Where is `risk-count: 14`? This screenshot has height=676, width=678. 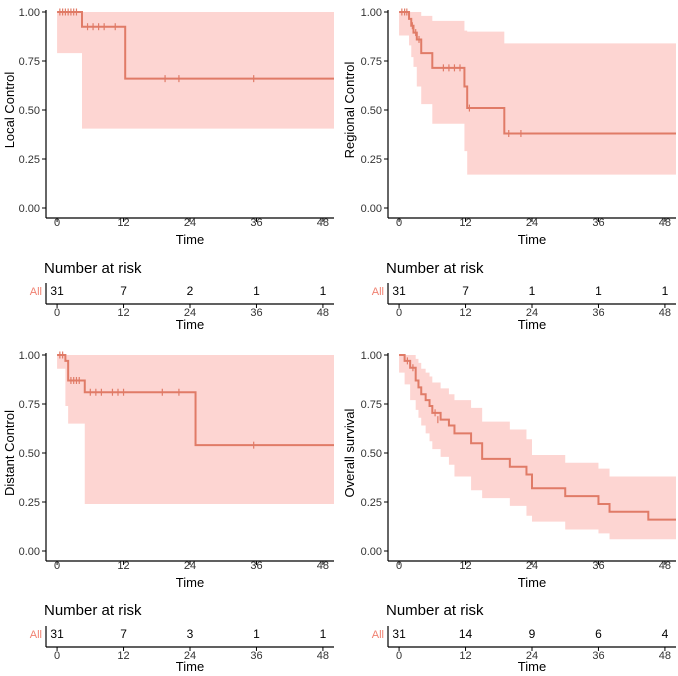 risk-count: 14 is located at coordinates (466, 634).